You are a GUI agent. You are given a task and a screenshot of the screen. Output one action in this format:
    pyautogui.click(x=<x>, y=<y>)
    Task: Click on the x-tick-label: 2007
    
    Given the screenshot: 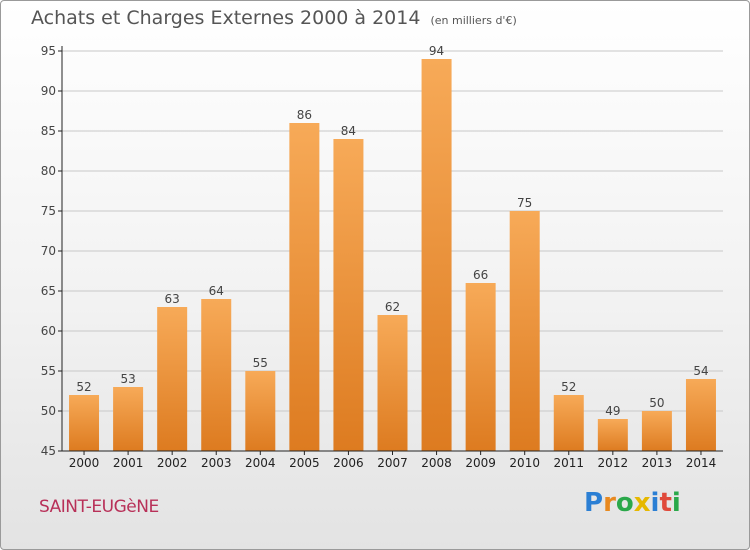 What is the action you would take?
    pyautogui.click(x=392, y=463)
    